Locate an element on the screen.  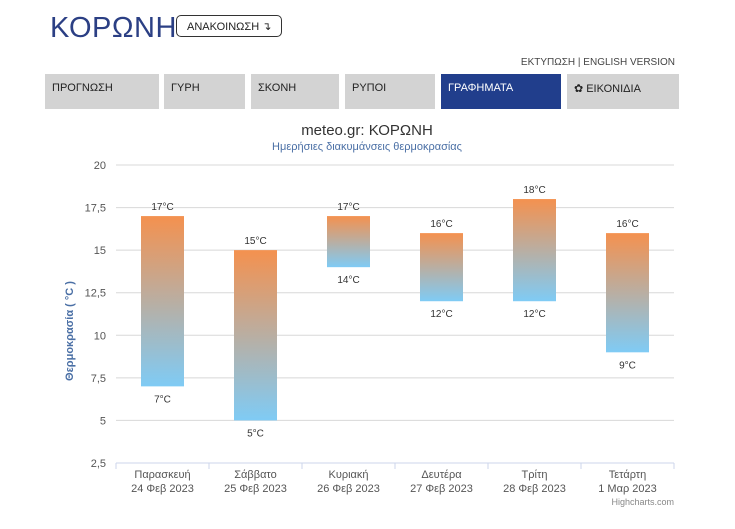
y-tick-label: 12,5 is located at coordinates (95, 294).